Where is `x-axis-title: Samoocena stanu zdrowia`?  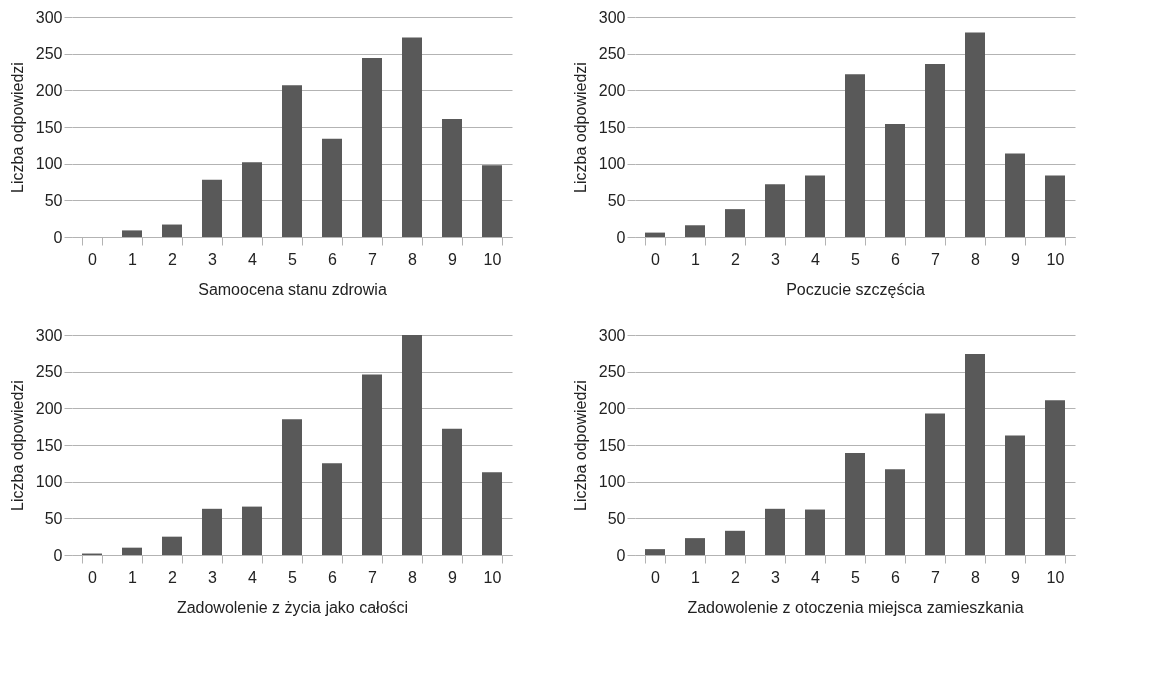 x-axis-title: Samoocena stanu zdrowia is located at coordinates (292, 289).